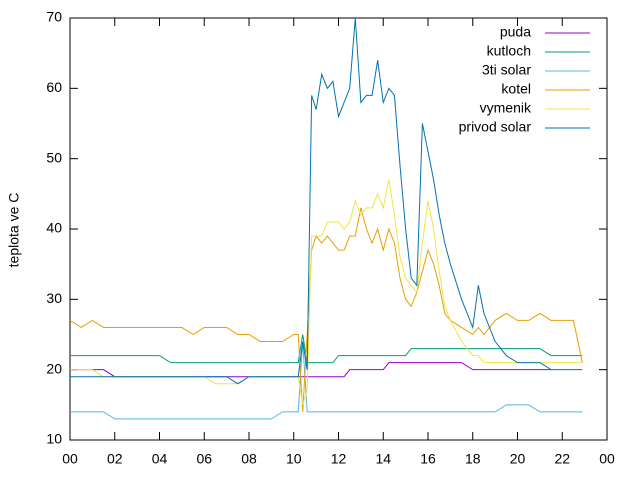 The image size is (640, 485). I want to click on x-tick-label: 20, so click(518, 459).